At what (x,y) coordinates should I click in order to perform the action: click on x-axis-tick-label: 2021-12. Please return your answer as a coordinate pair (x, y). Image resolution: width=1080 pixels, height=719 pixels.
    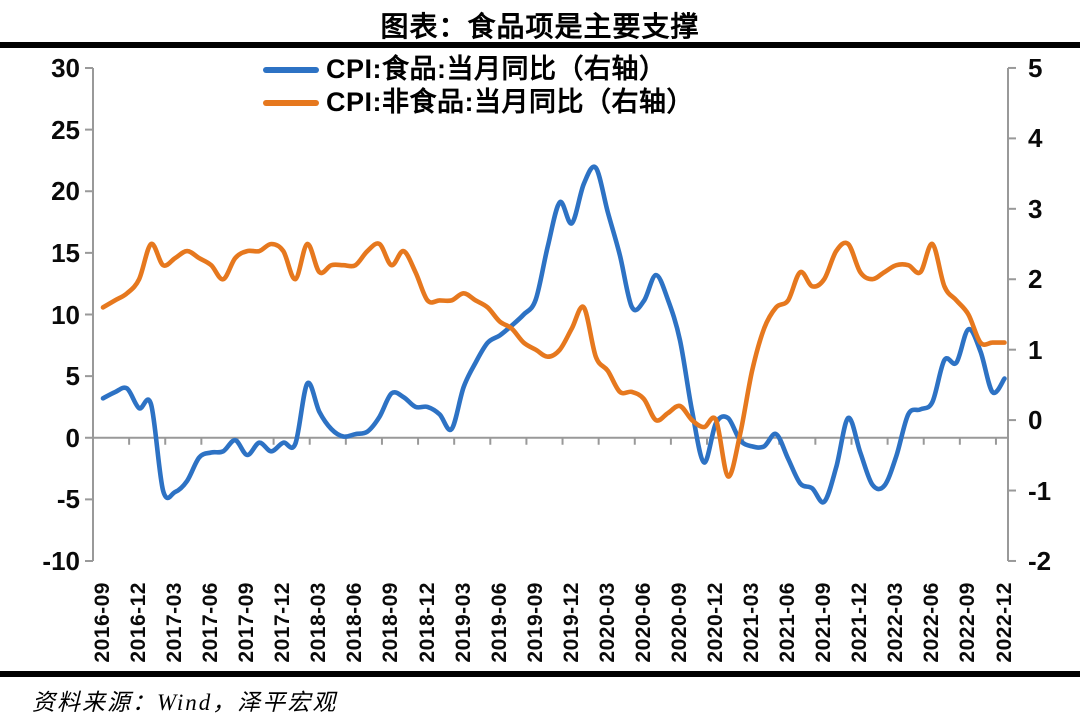
    Looking at the image, I should click on (860, 622).